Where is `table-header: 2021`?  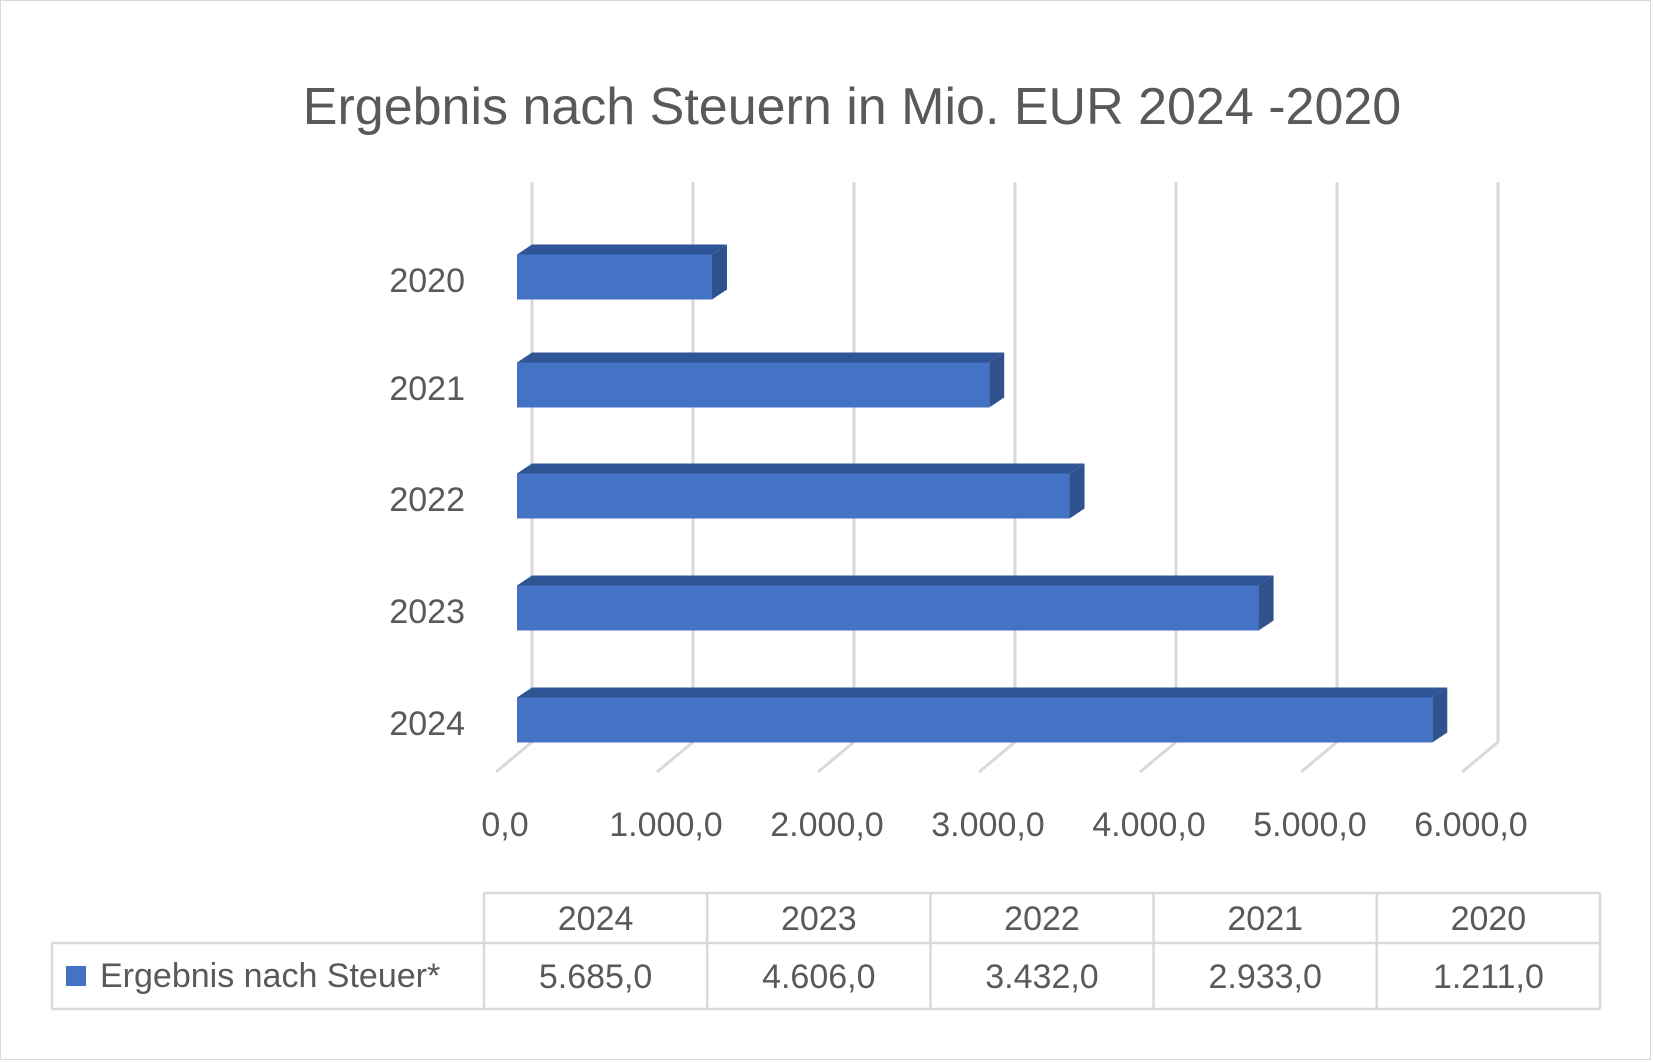 table-header: 2021 is located at coordinates (1265, 919).